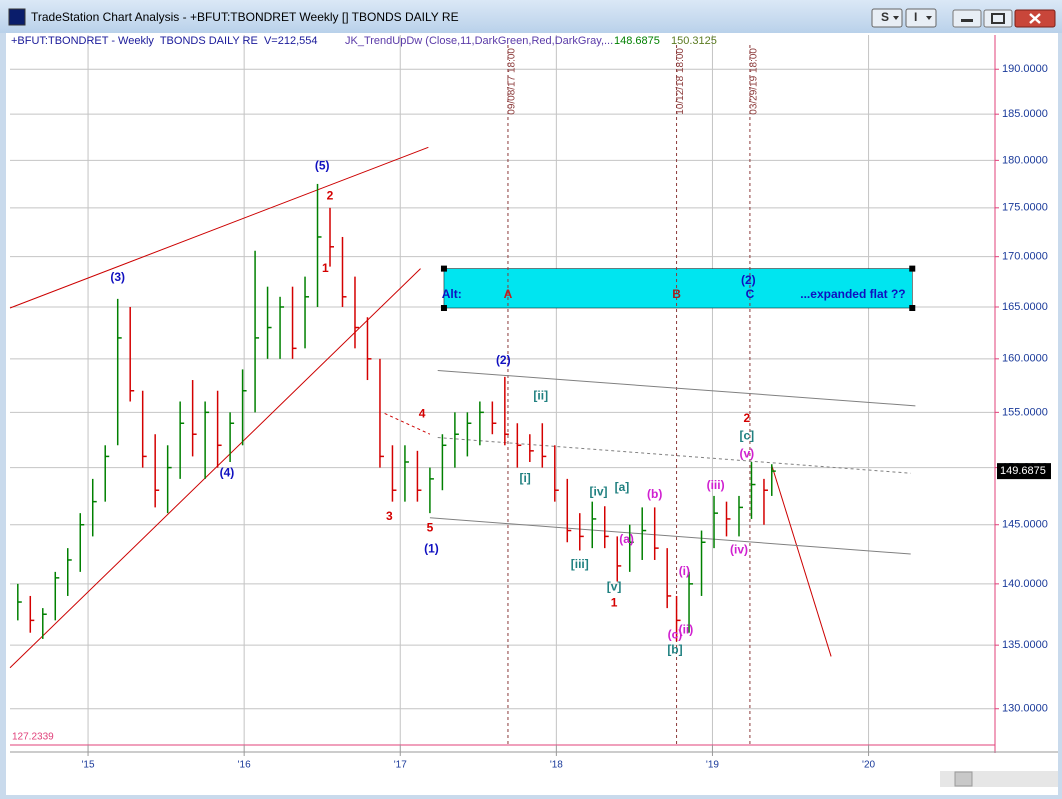 This screenshot has height=799, width=1062. I want to click on wave-label: [a], so click(622, 487).